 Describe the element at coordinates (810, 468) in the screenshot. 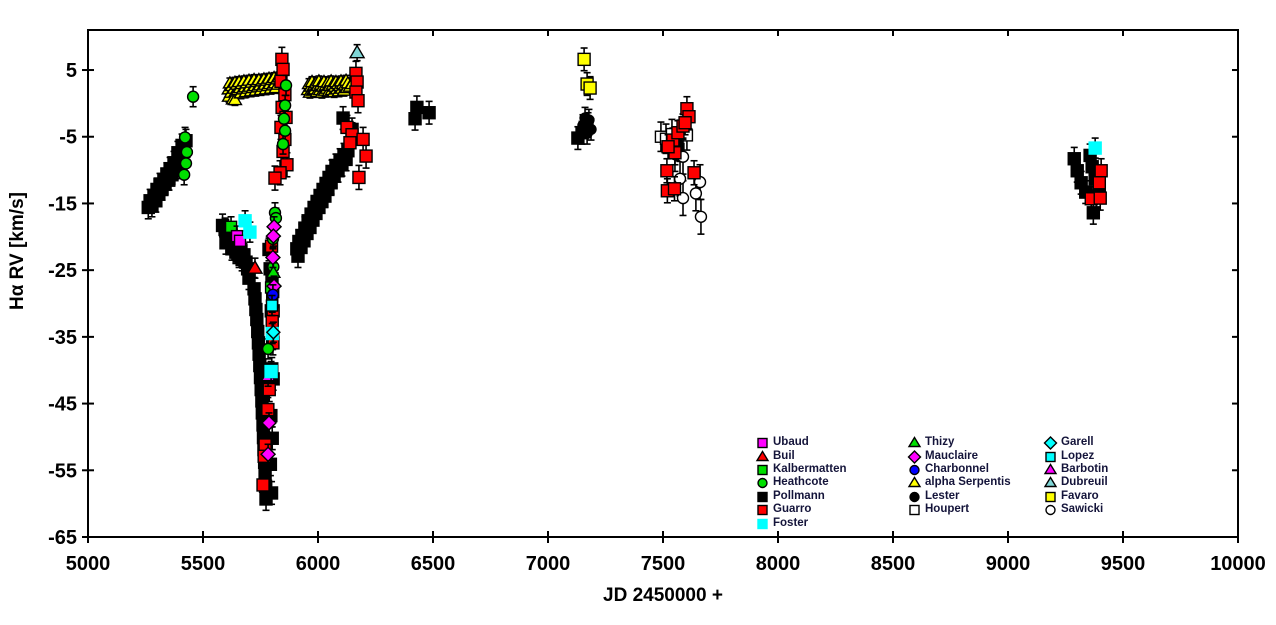

I see `legend-label: Kalbermatten` at that location.